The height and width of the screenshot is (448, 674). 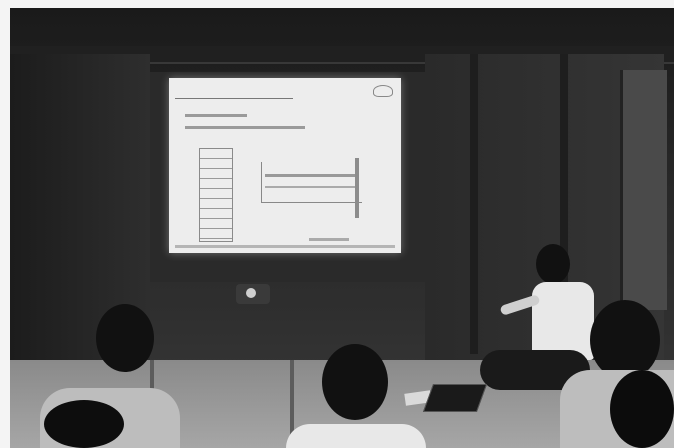 I want to click on slide-title-bar, so click(x=234, y=91).